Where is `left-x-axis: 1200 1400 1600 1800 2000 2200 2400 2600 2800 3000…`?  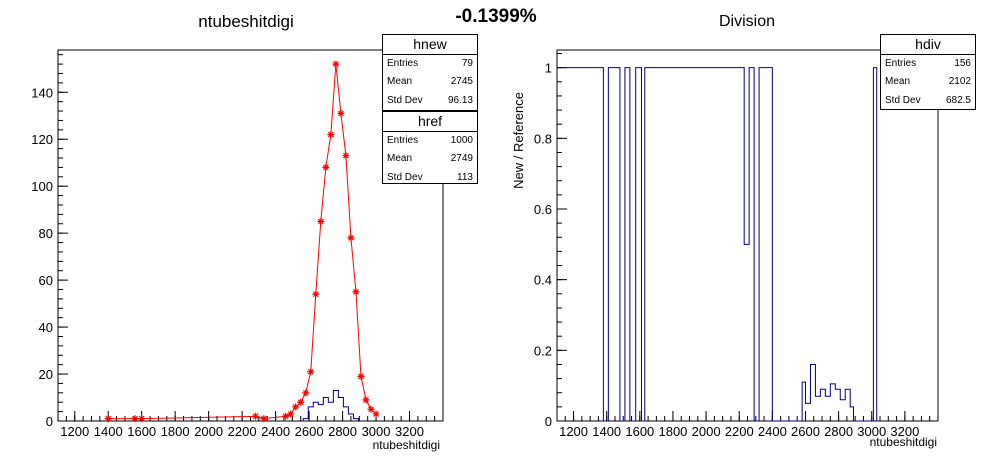 left-x-axis: 1200 1400 1600 1800 2000 2200 2400 2600 2800 3000… is located at coordinates (248, 425).